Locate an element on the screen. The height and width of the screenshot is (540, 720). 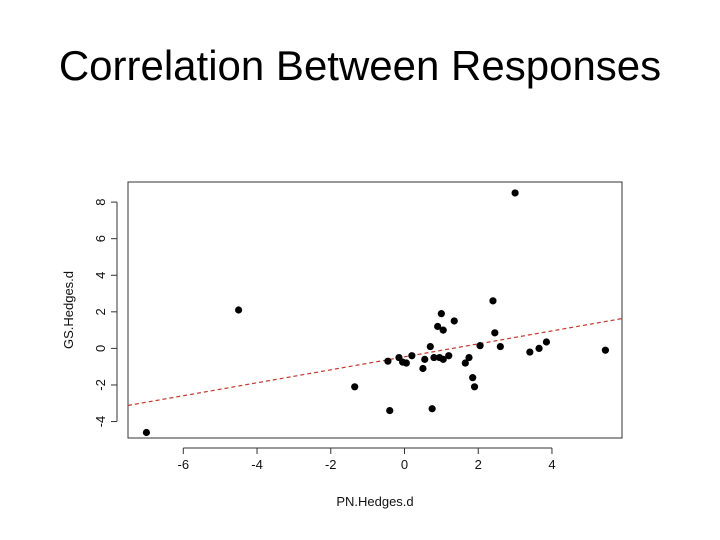
y-tick-label: 6 is located at coordinates (100, 238).